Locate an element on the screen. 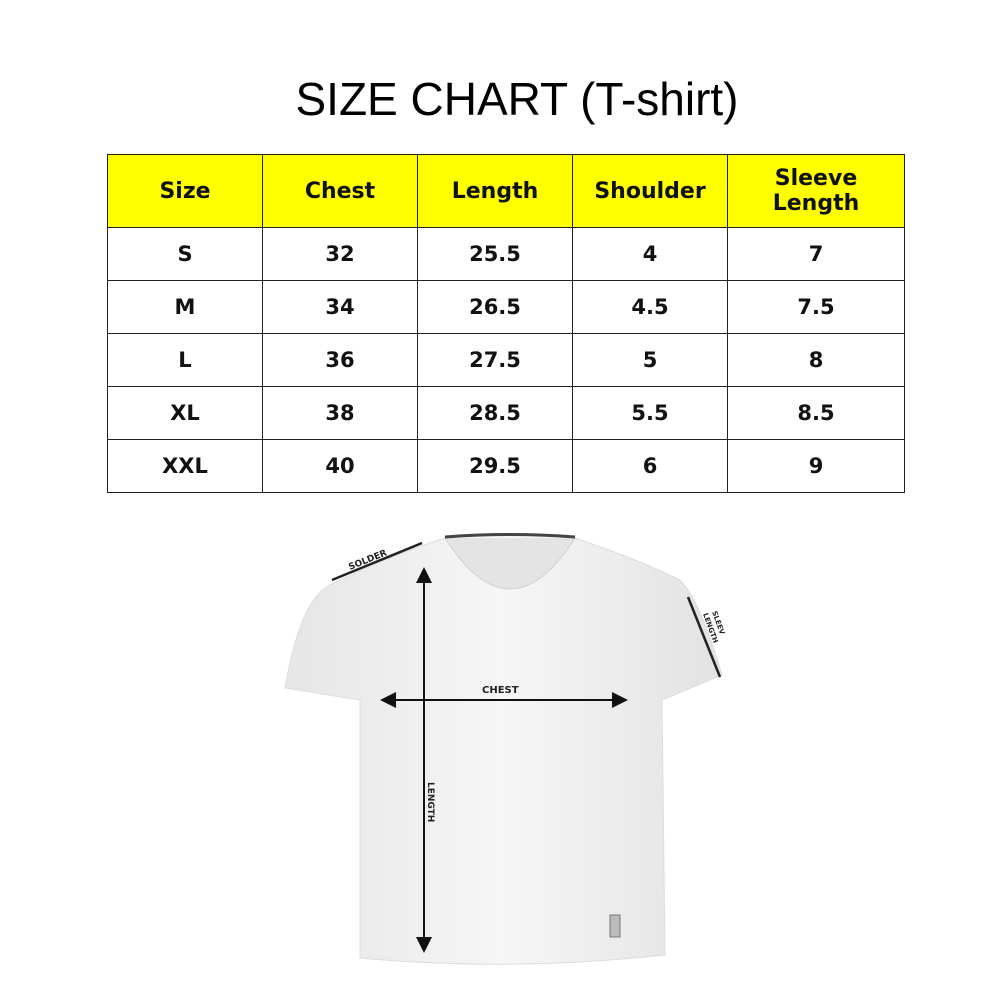 Image resolution: width=1000 pixels, height=1000 pixels. table-row: L 36 27.5 5 8 is located at coordinates (506, 360).